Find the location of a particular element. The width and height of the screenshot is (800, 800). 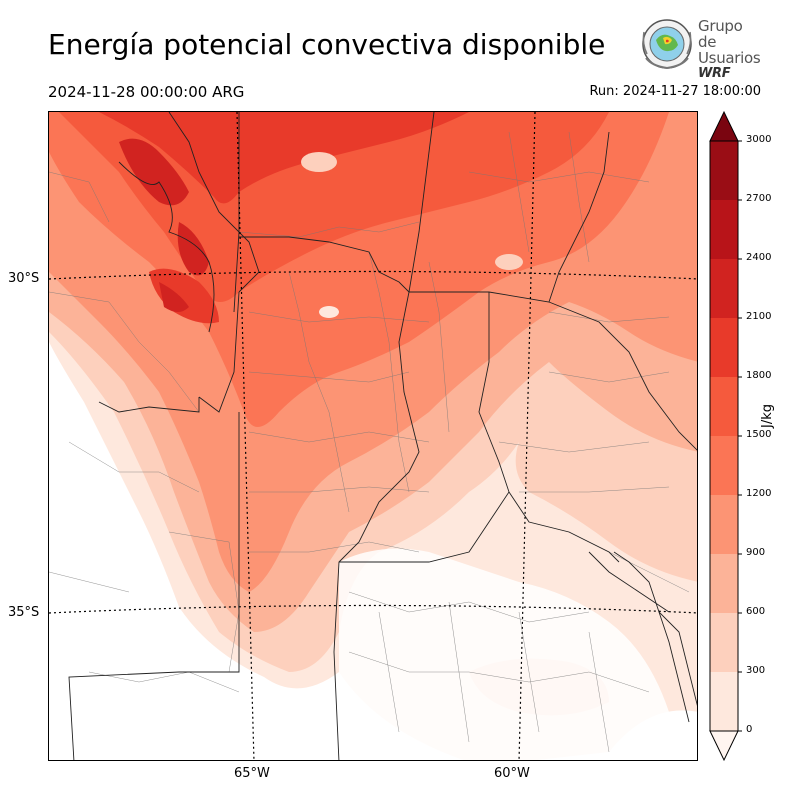

colorbar-tick-marks is located at coordinates (740, 436).